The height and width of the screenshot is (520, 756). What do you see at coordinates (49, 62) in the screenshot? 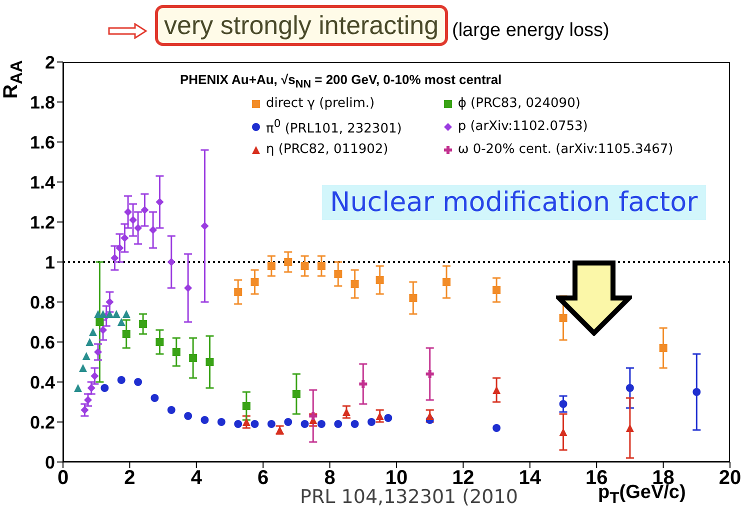
I see `y-tick-label: 2` at bounding box center [49, 62].